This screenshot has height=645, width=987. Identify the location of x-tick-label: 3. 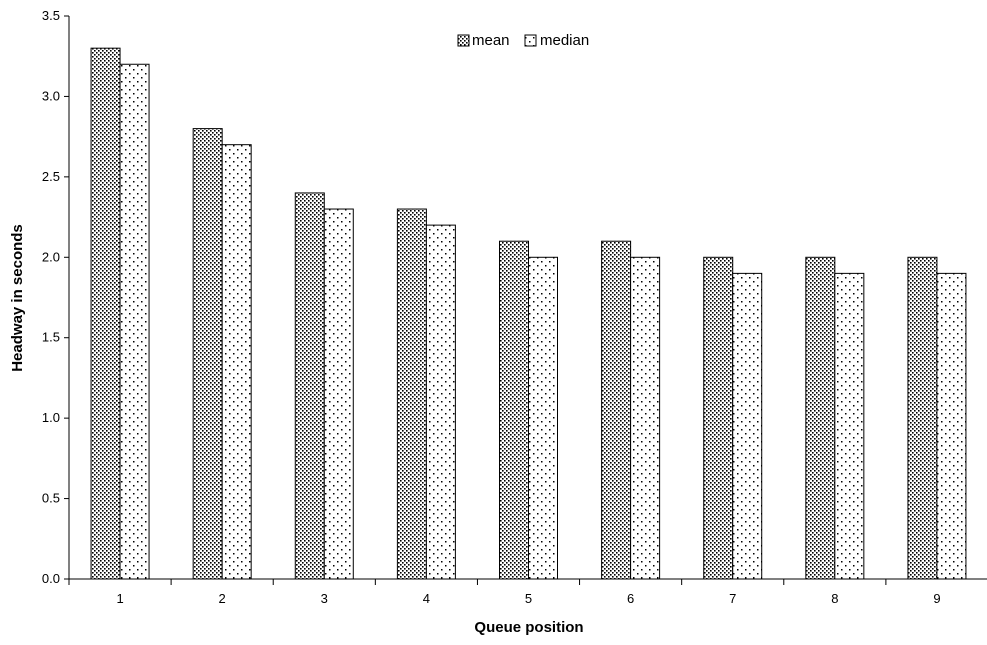
(324, 598).